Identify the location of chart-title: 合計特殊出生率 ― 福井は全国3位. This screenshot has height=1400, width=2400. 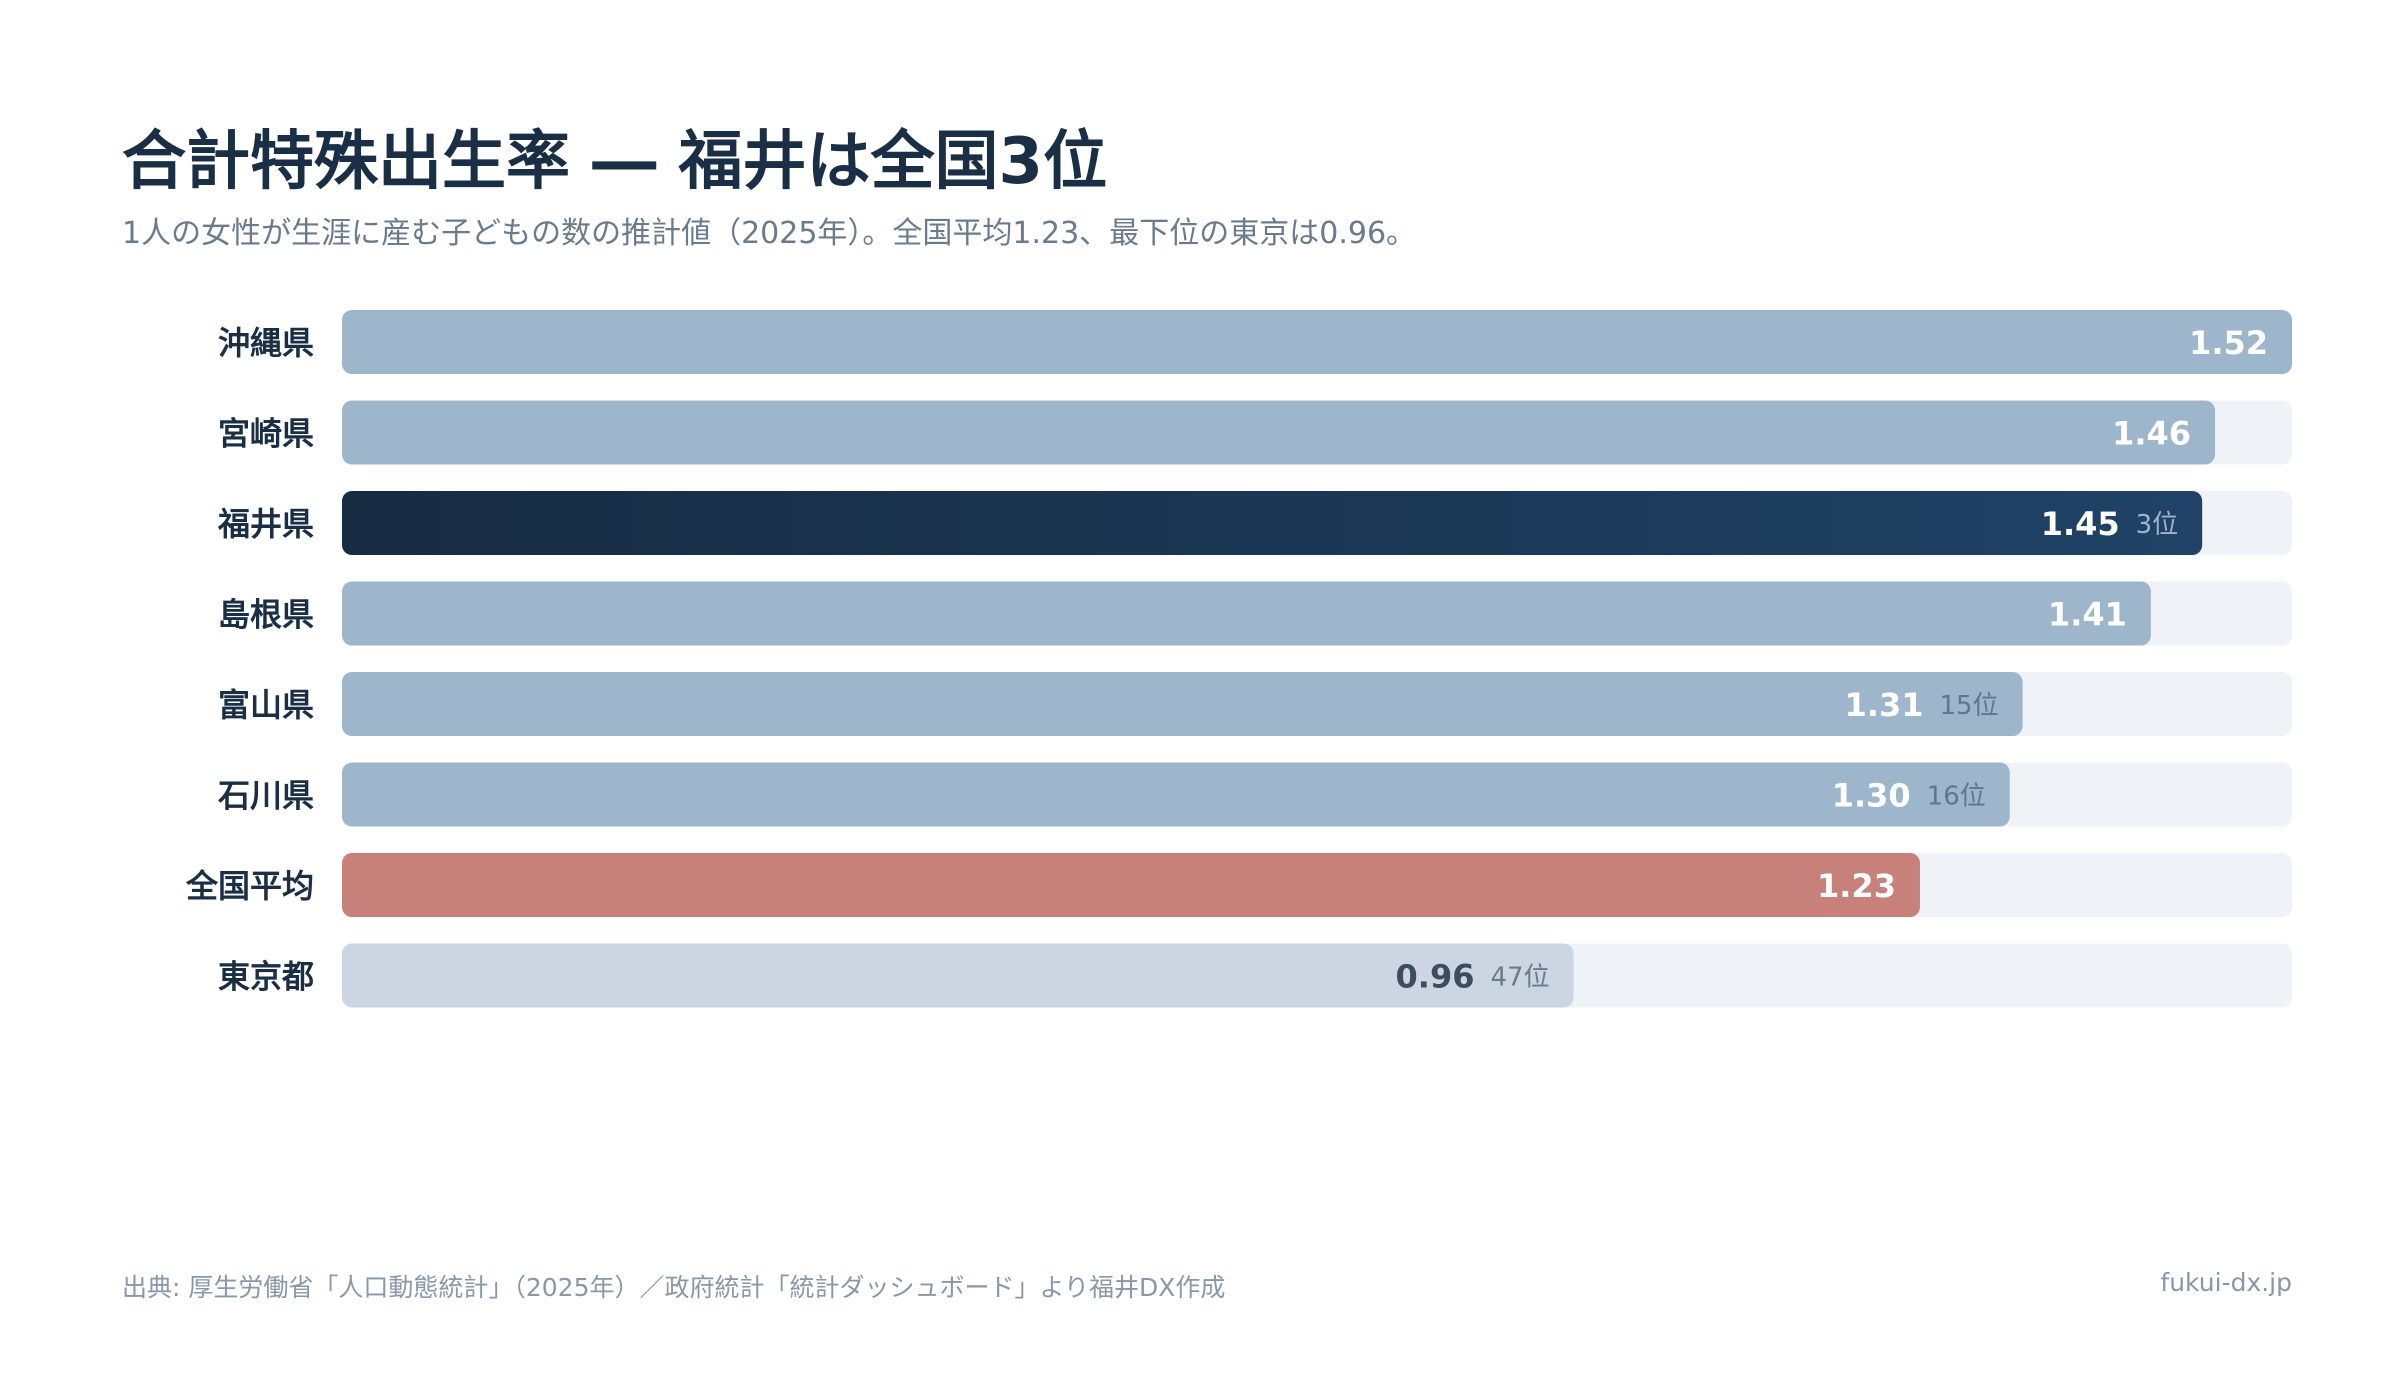
(615, 162).